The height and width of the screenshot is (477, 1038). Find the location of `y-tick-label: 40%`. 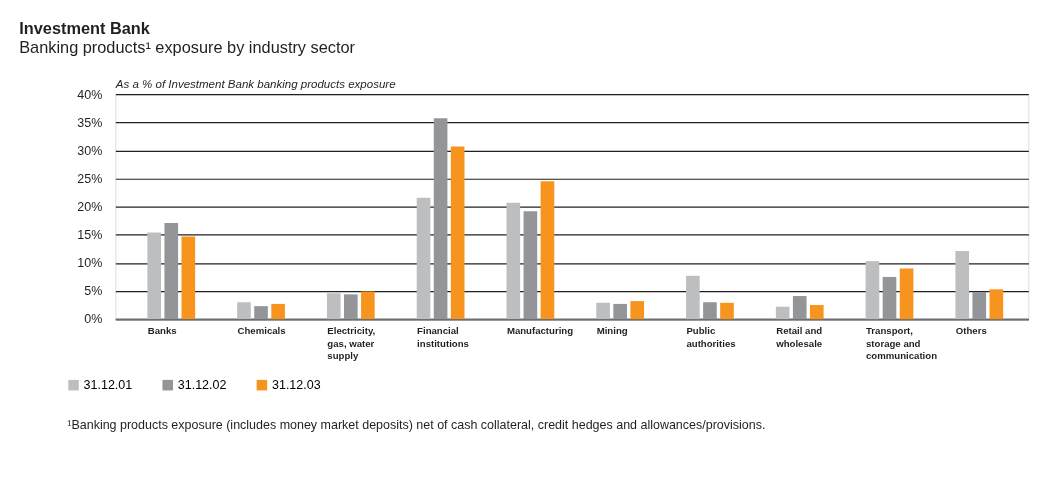

y-tick-label: 40% is located at coordinates (90, 94).